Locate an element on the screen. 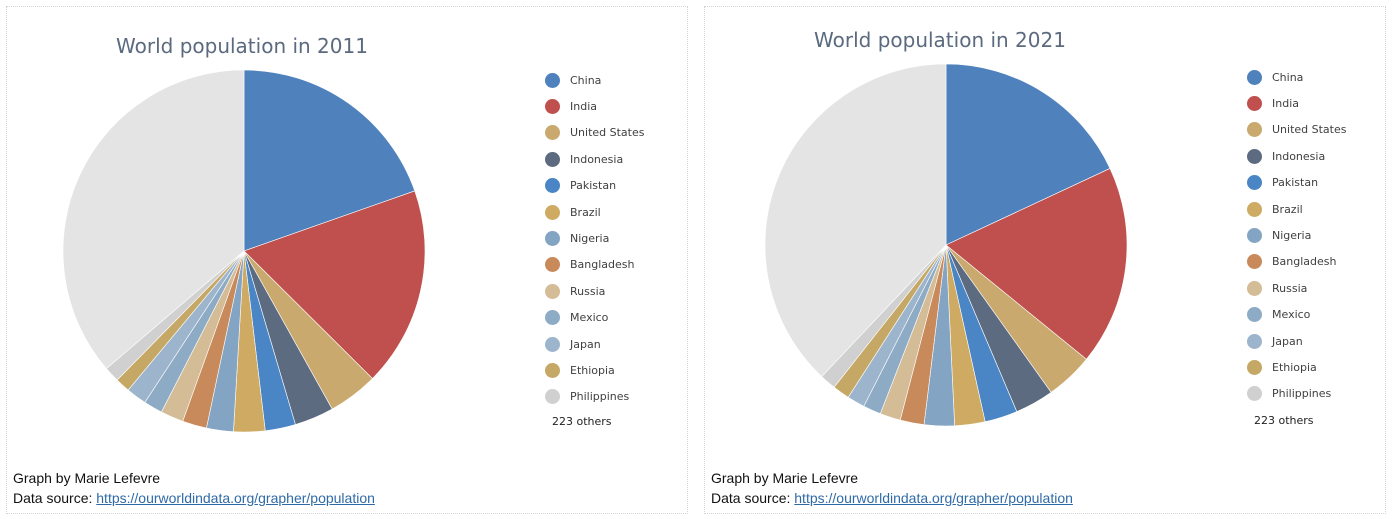  legend-item-japan: Japan is located at coordinates (1297, 341).